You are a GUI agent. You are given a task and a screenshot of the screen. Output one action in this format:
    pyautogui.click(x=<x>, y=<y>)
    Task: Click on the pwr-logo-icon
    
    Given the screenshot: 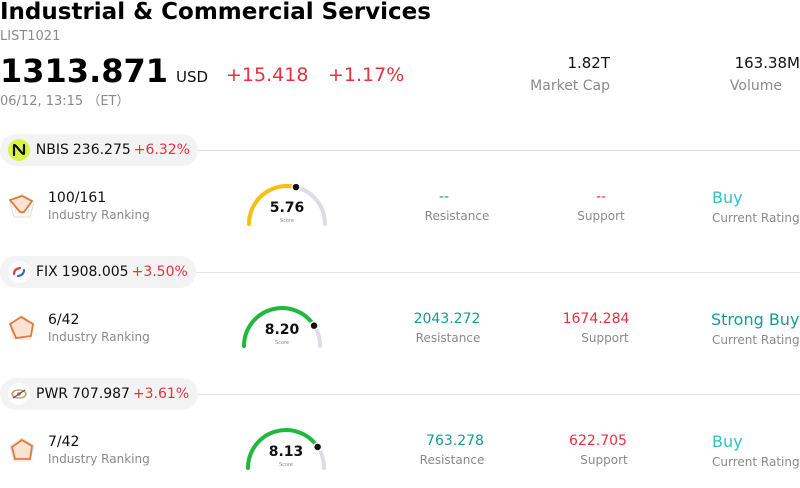 What is the action you would take?
    pyautogui.click(x=19, y=394)
    